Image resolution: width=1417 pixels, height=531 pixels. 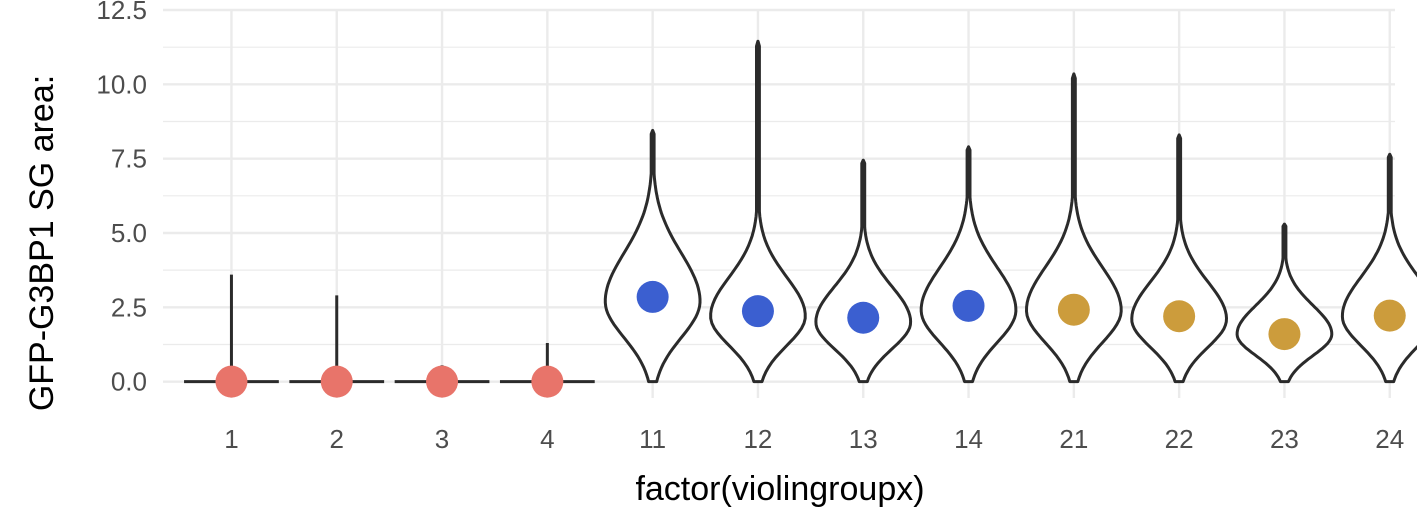 What do you see at coordinates (757, 439) in the screenshot?
I see `x-tick-label: 12` at bounding box center [757, 439].